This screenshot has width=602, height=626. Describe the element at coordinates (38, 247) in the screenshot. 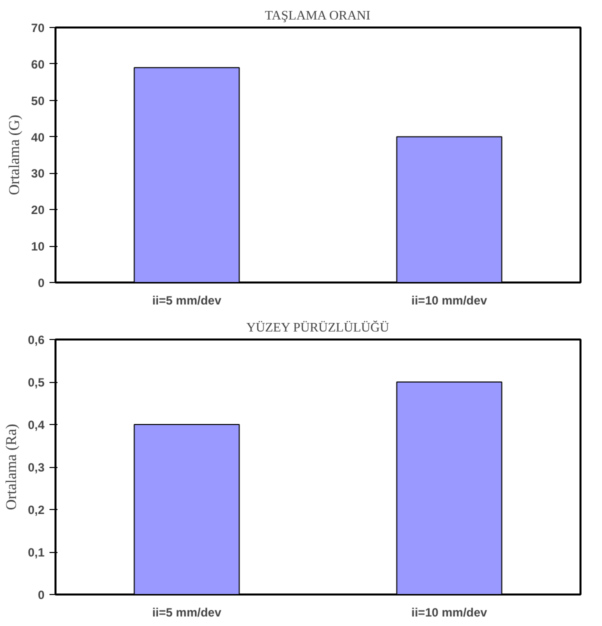

I see `y-tick-label: 10` at that location.